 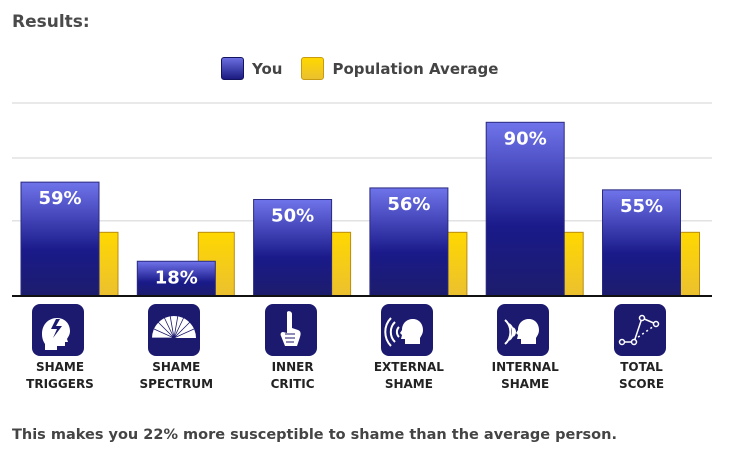 What do you see at coordinates (313, 68) in the screenshot?
I see `legend-swatch-average` at bounding box center [313, 68].